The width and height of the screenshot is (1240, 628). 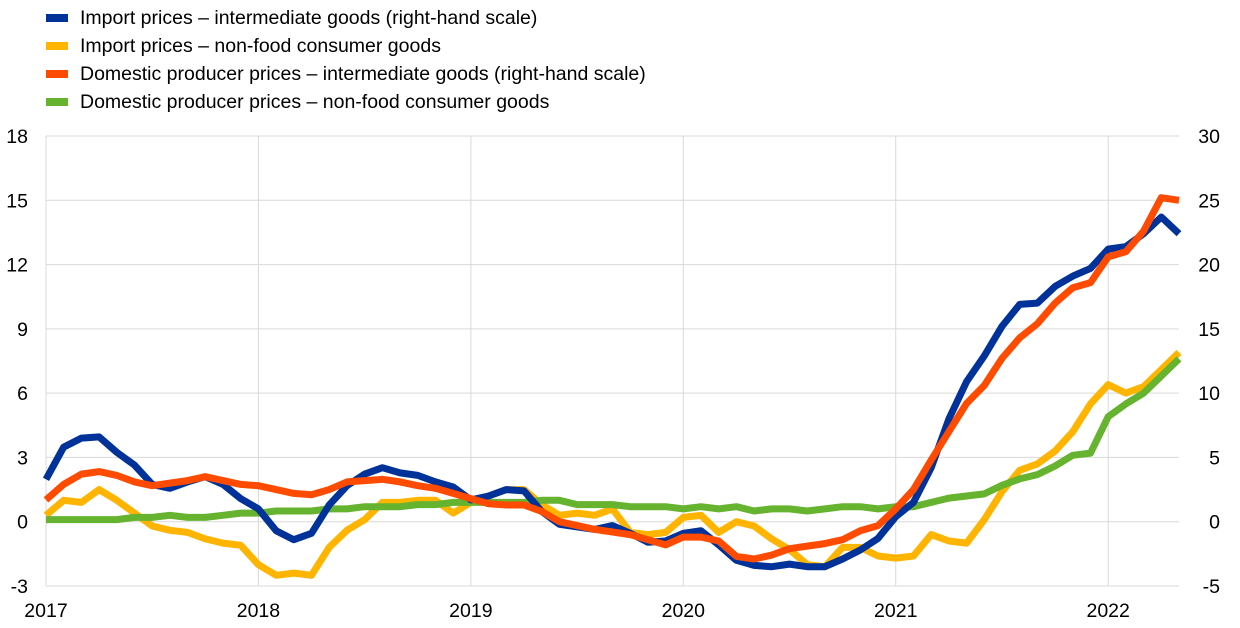 I want to click on legend-swatch-import-intermediate, so click(x=57, y=18).